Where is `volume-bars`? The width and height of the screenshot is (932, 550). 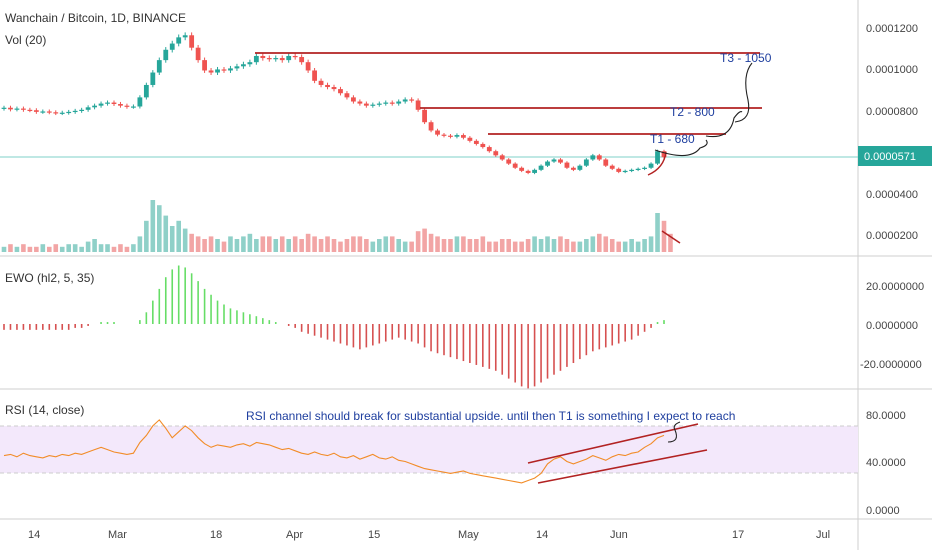
volume-bars is located at coordinates (337, 226).